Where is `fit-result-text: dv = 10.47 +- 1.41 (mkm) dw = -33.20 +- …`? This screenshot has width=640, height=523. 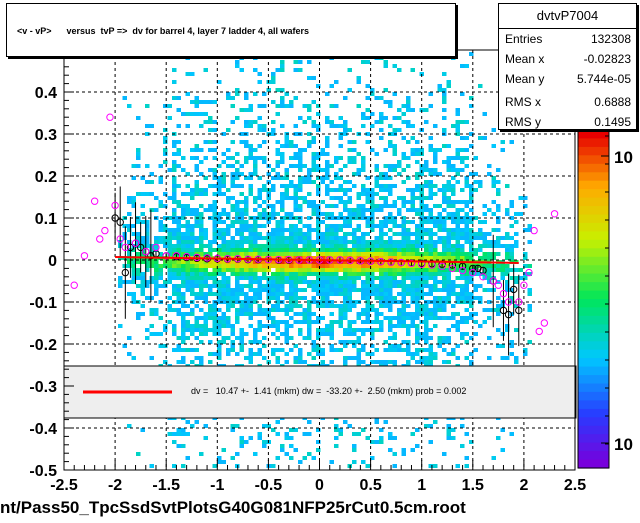
fit-result-text: dv = 10.47 +- 1.41 (mkm) dw = -33.20 +- … is located at coordinates (329, 391).